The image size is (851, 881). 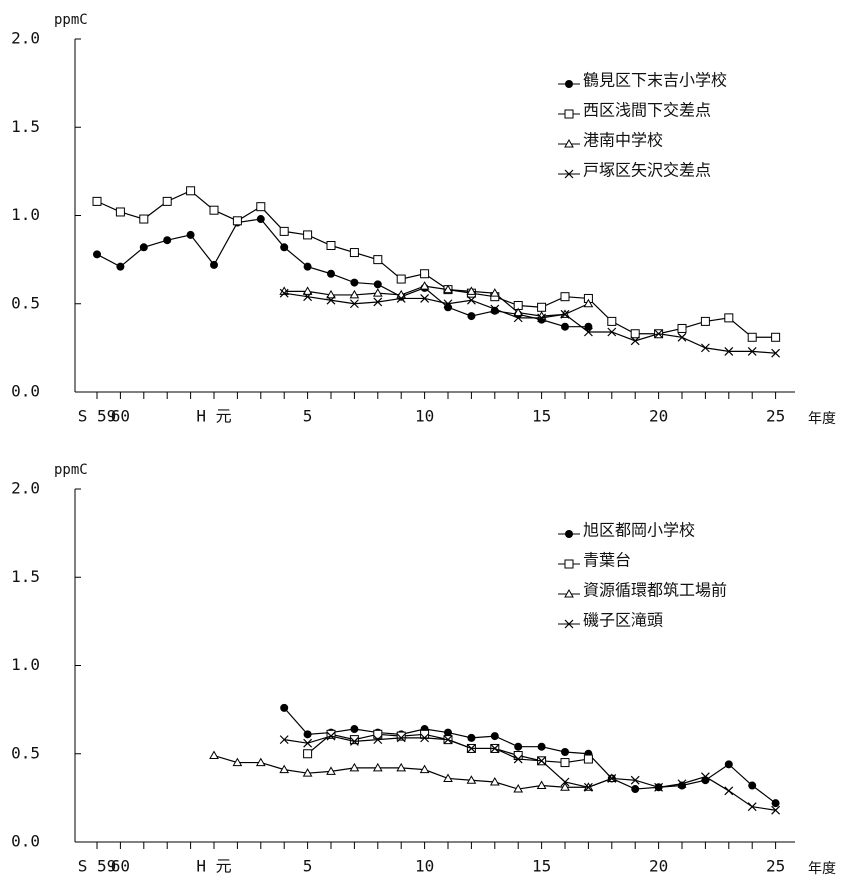 I want to click on x-tick-label: 5, so click(x=308, y=416).